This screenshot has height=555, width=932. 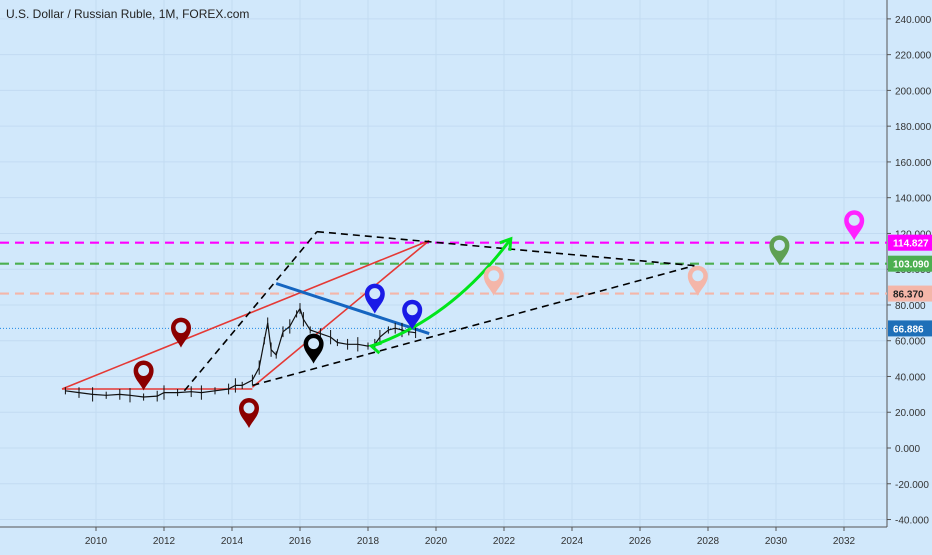 I want to click on y-tick-label: 140.000, so click(x=913, y=199).